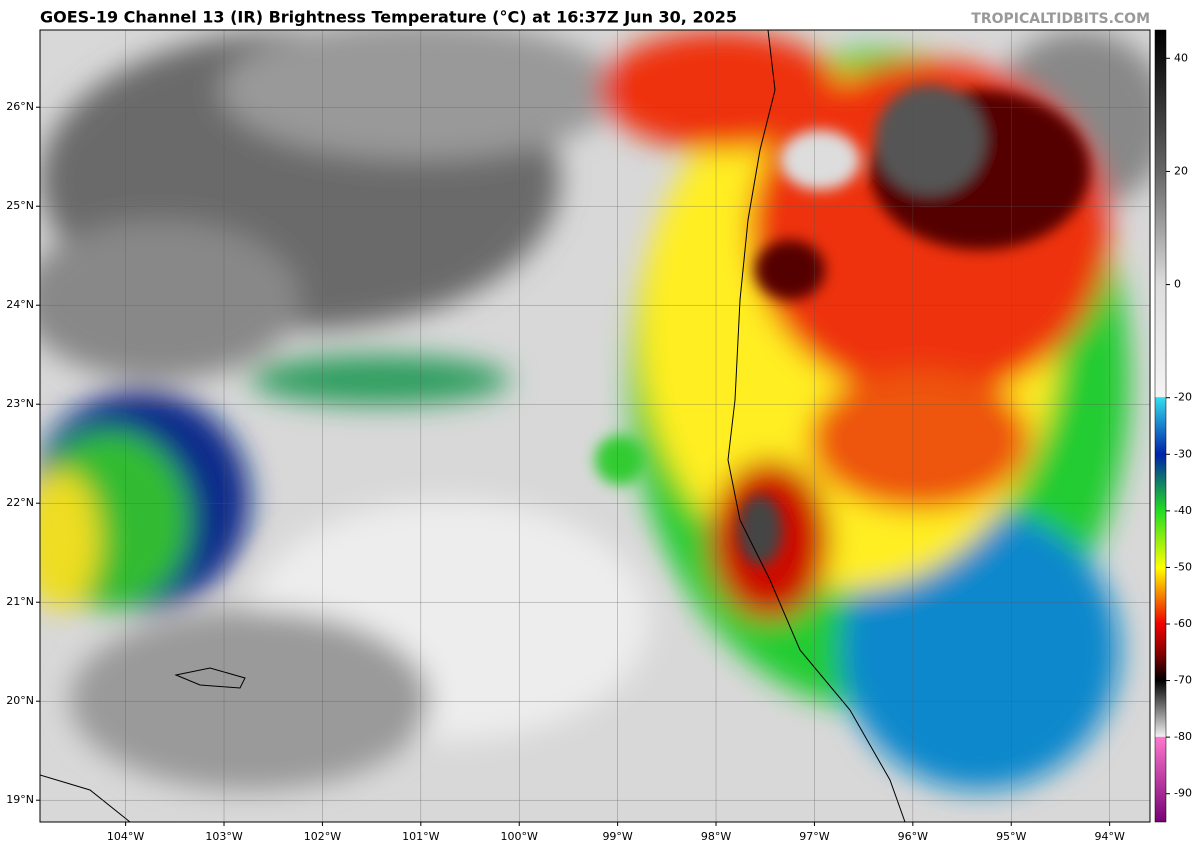 Image resolution: width=1200 pixels, height=849 pixels. I want to click on colorbar, so click(1160, 426).